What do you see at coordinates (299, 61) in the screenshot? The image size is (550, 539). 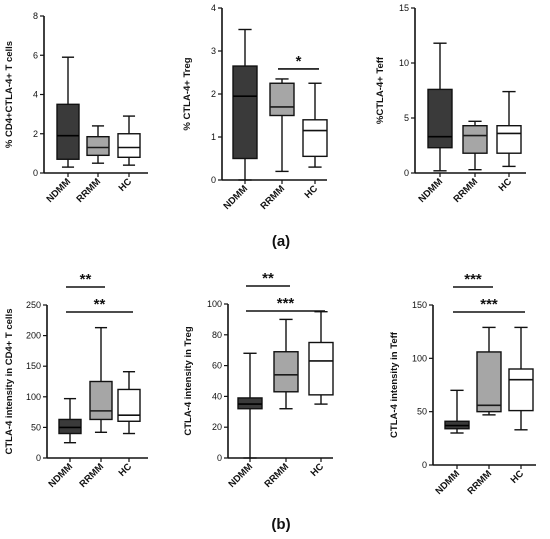 I see `significance-label: *` at bounding box center [299, 61].